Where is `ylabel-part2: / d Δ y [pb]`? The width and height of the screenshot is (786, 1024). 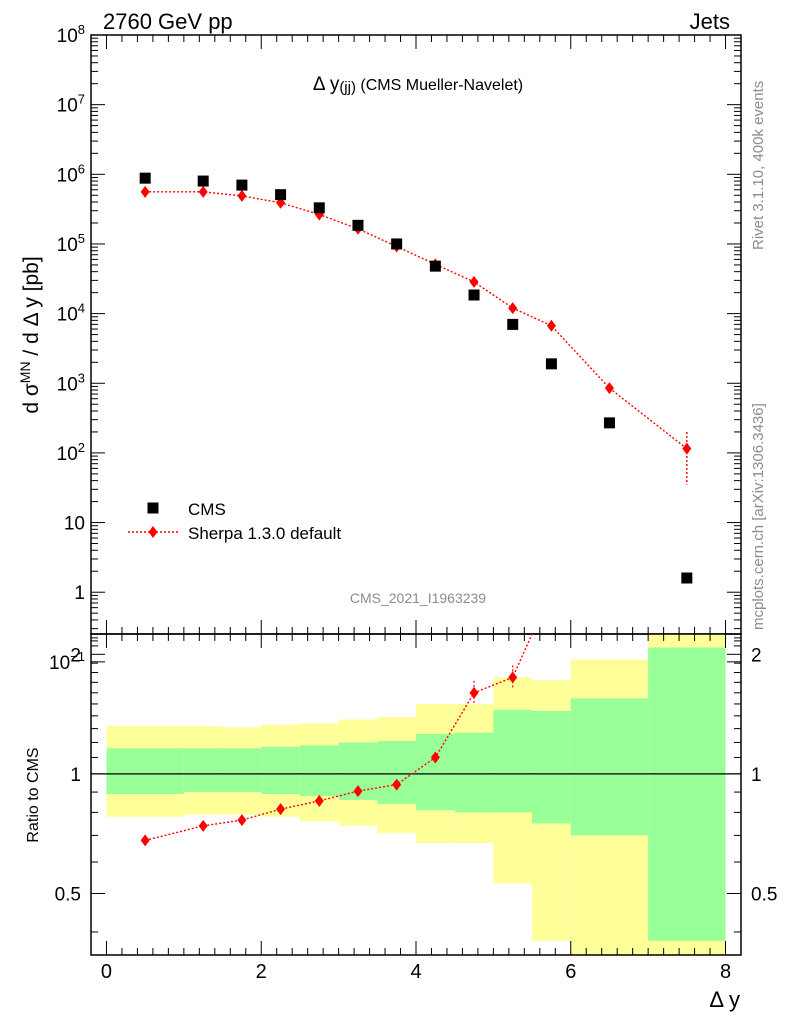 ylabel-part2: / d Δ y [pb] is located at coordinates (31, 308).